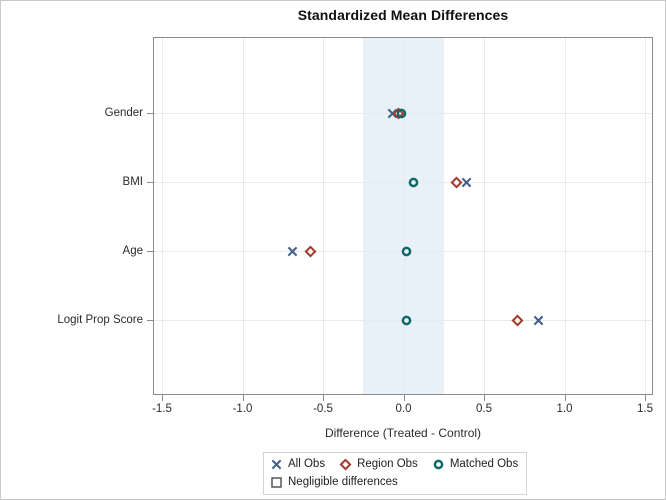 This screenshot has width=666, height=500. I want to click on h-gridline, so click(403, 182).